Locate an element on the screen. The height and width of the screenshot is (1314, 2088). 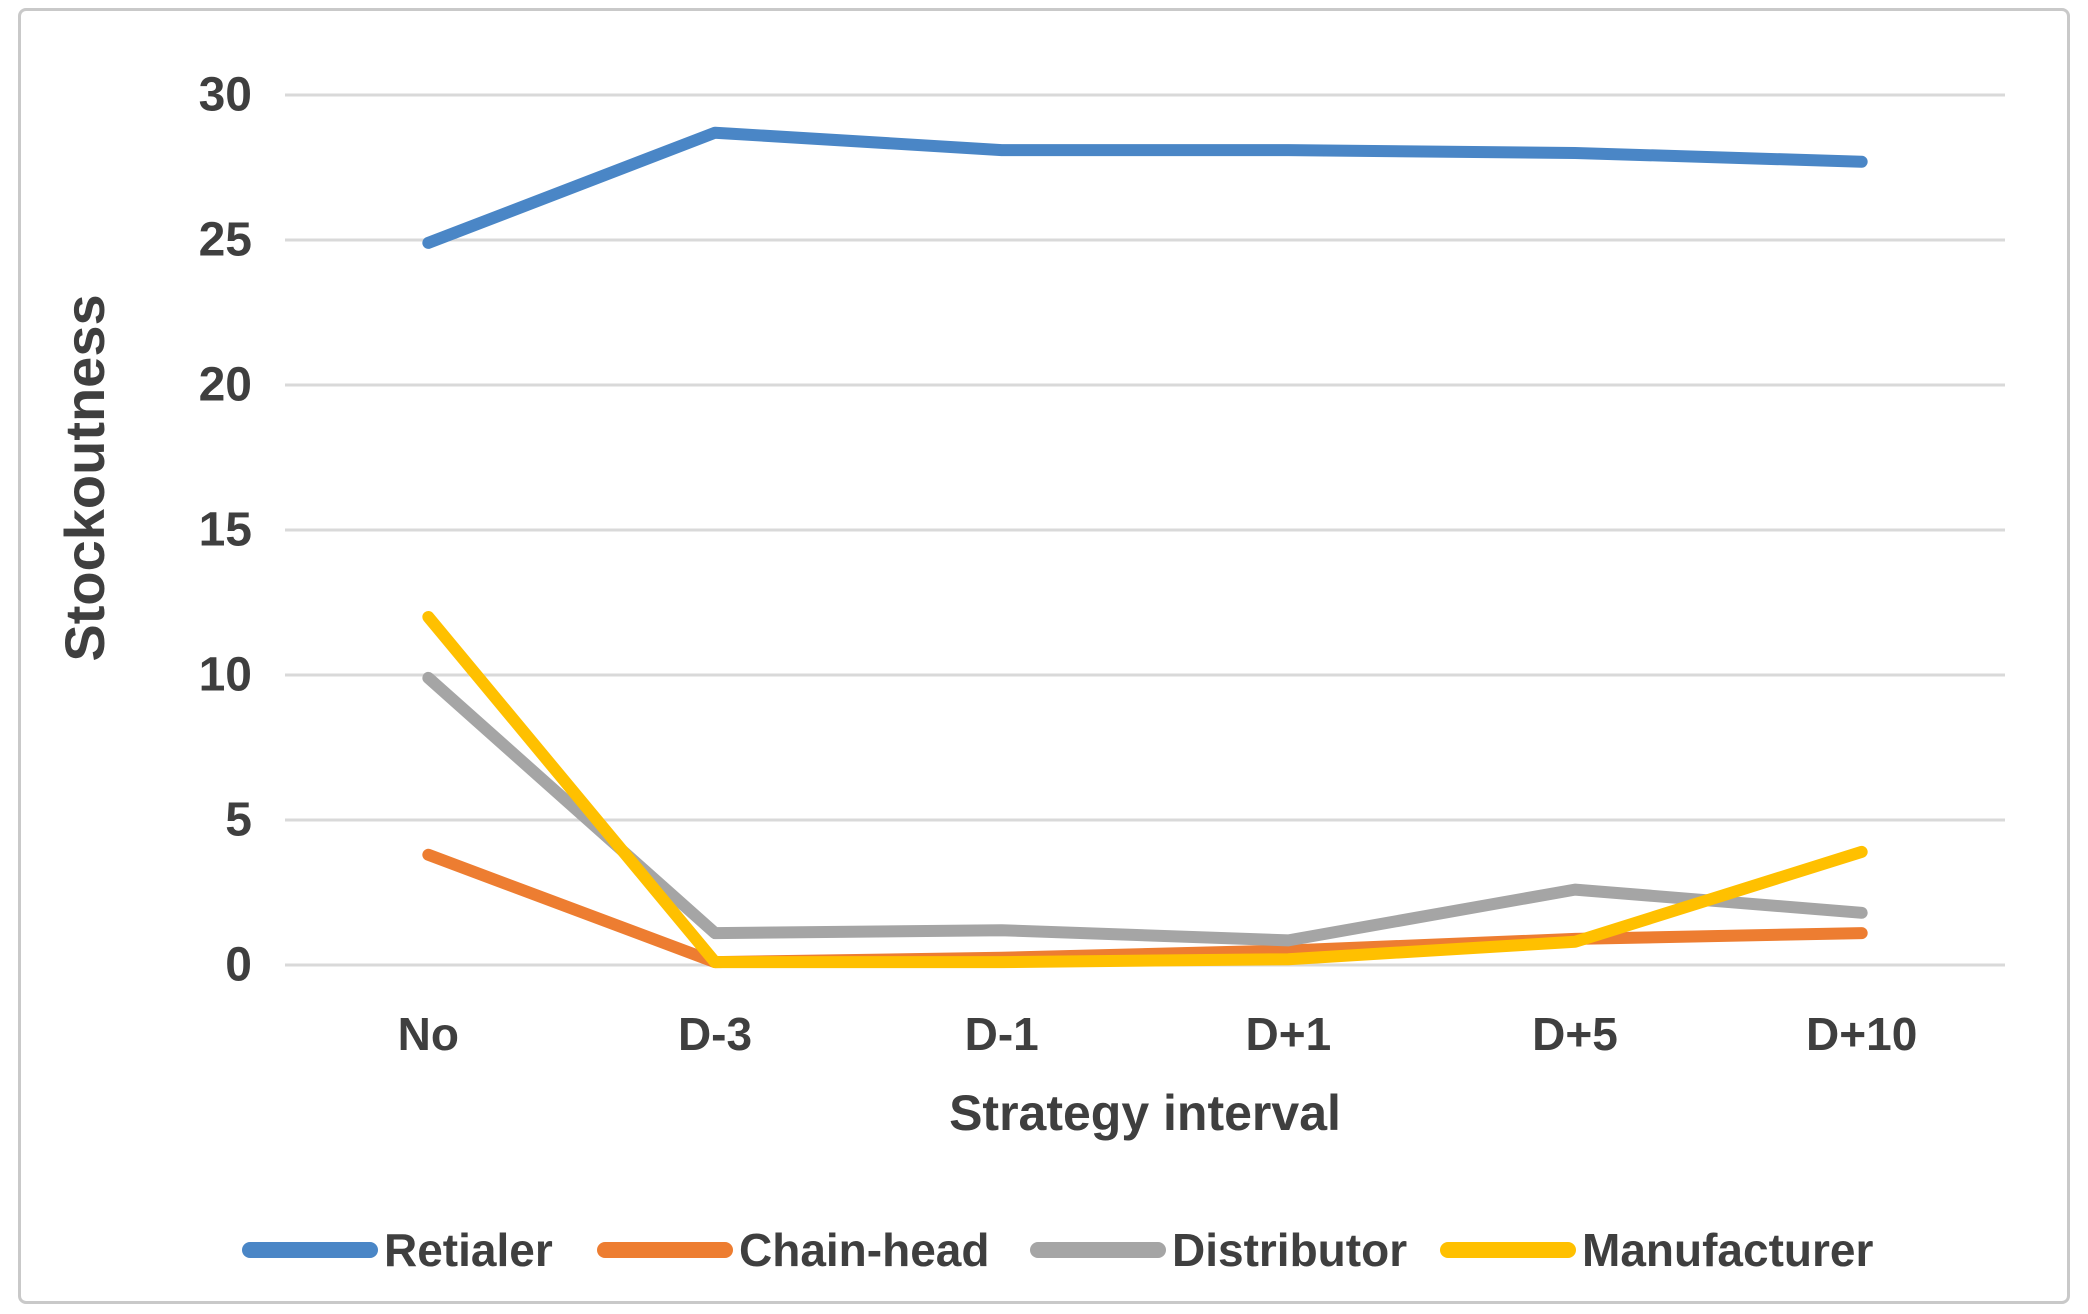
x-category-label-D+5: D+5 is located at coordinates (1575, 1034).